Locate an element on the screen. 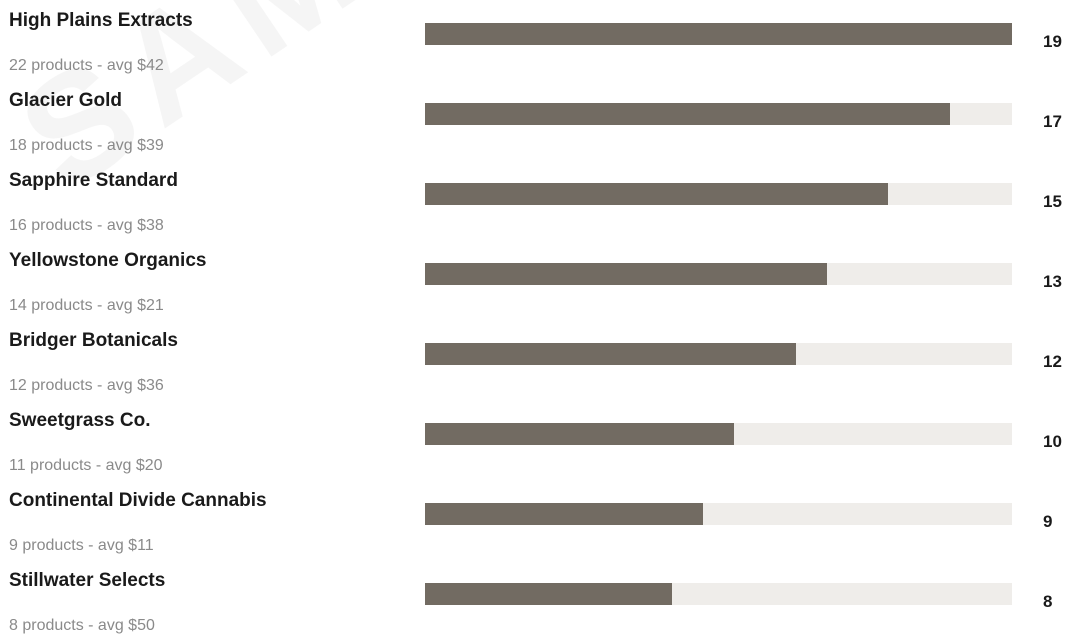 This screenshot has width=1074, height=640. chart-row: Glacier Gold 18 products - avg $39 17 is located at coordinates (537, 120).